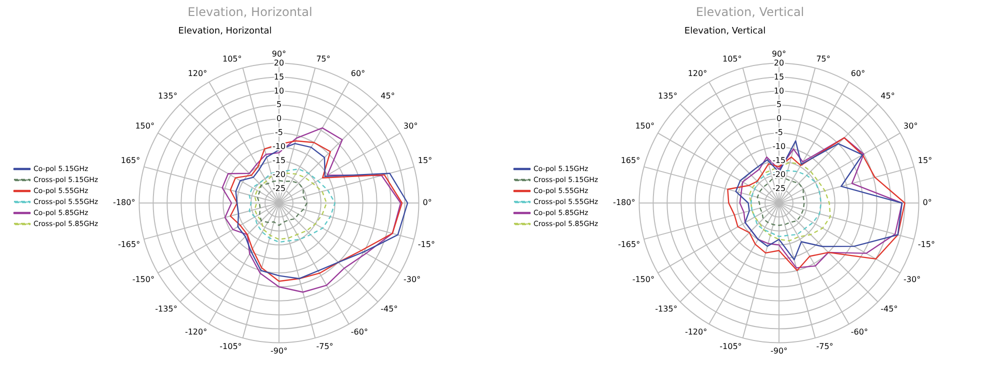 This screenshot has height=373, width=1000. Describe the element at coordinates (250, 12) in the screenshot. I see `chart-title: Elevation, Horizontal` at that location.